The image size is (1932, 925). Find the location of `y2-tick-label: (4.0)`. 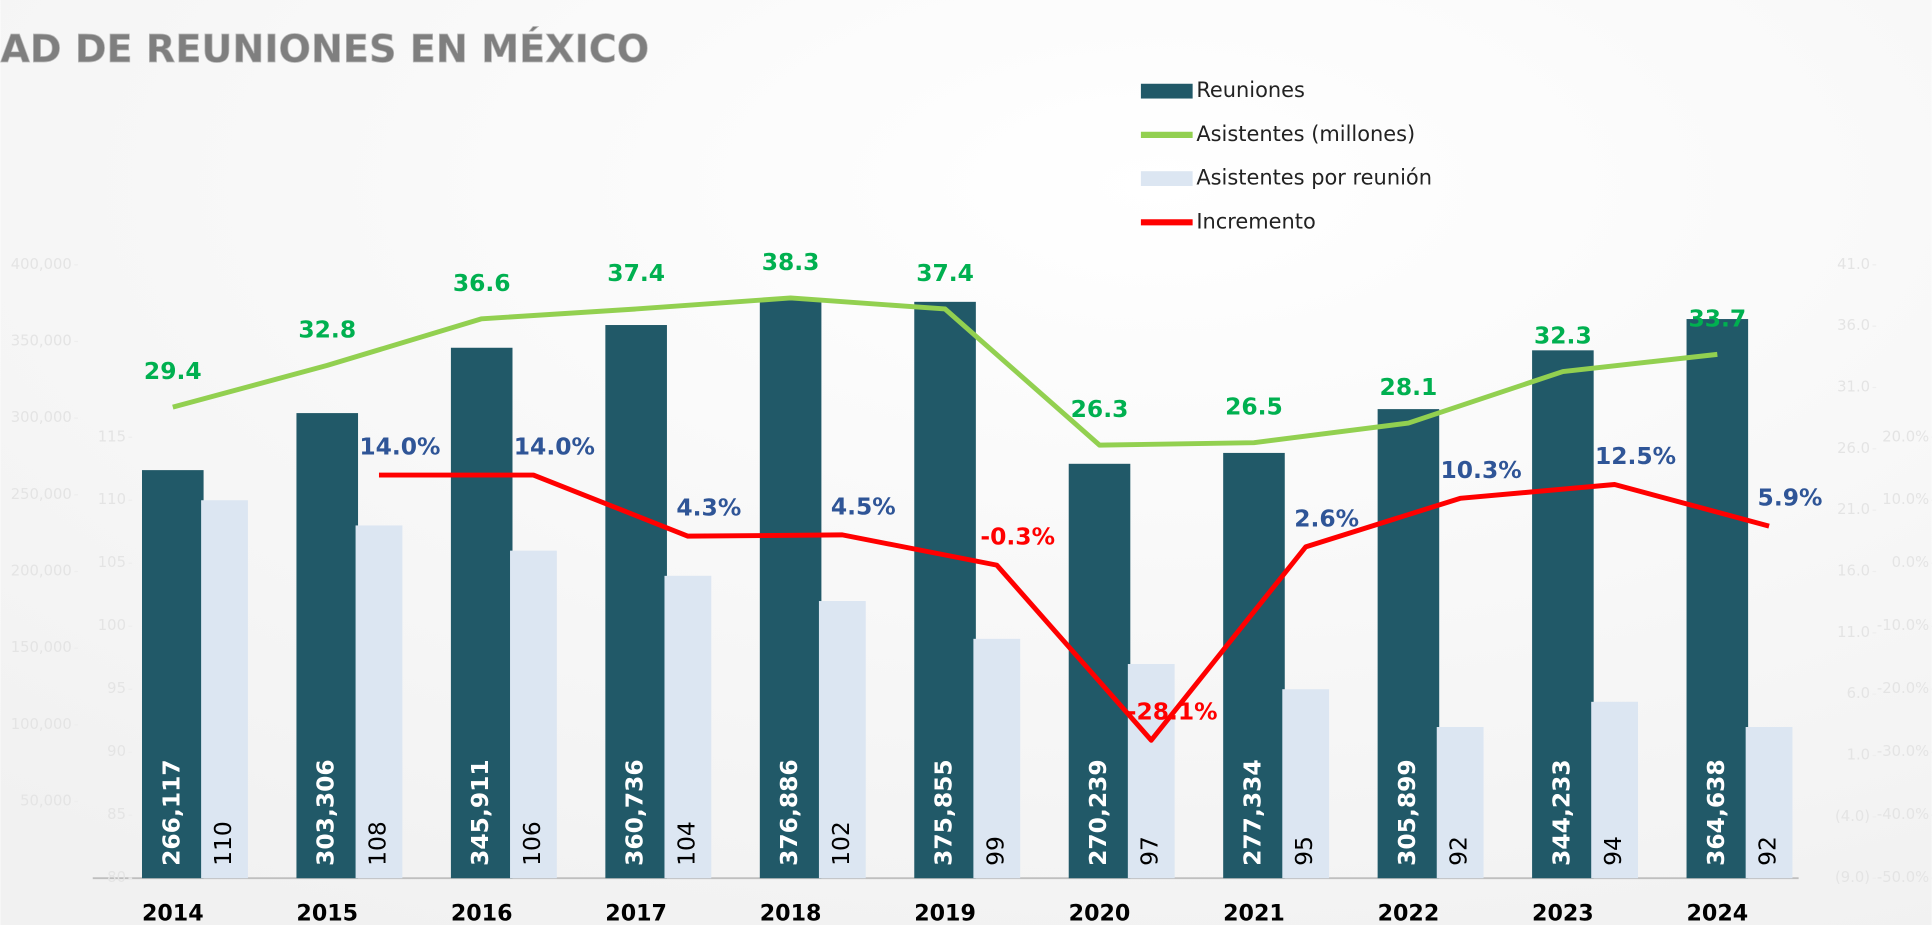

y2-tick-label: (4.0) is located at coordinates (1852, 816).